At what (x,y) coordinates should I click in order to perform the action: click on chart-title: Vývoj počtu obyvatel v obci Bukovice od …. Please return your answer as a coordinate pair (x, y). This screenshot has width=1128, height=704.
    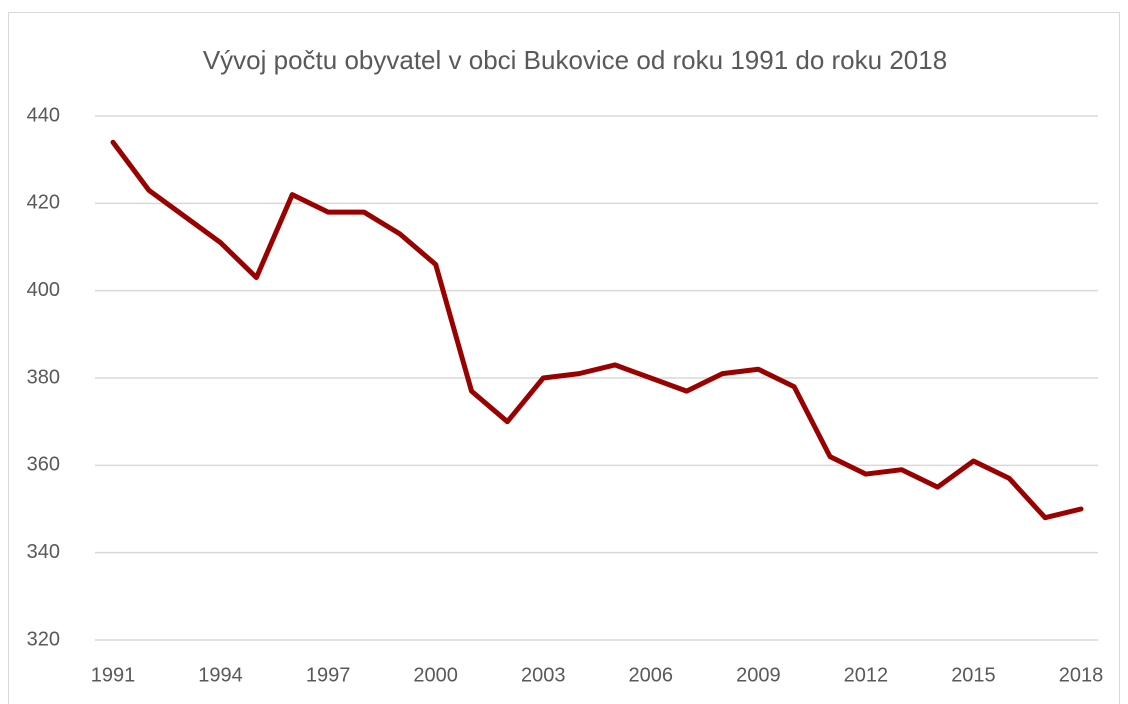
    Looking at the image, I should click on (575, 60).